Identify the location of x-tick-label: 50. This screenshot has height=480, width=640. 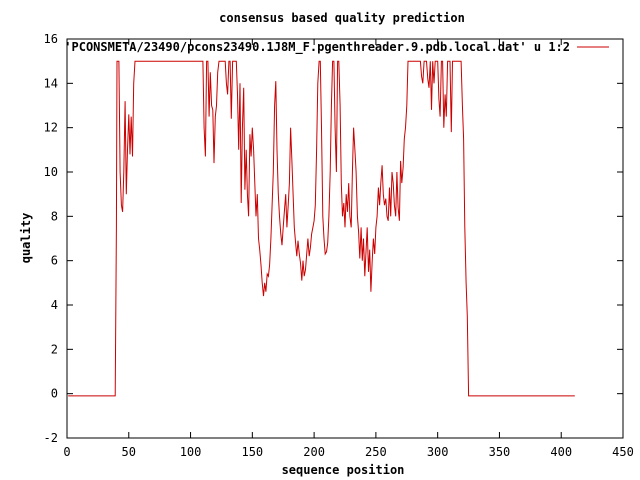
(129, 452).